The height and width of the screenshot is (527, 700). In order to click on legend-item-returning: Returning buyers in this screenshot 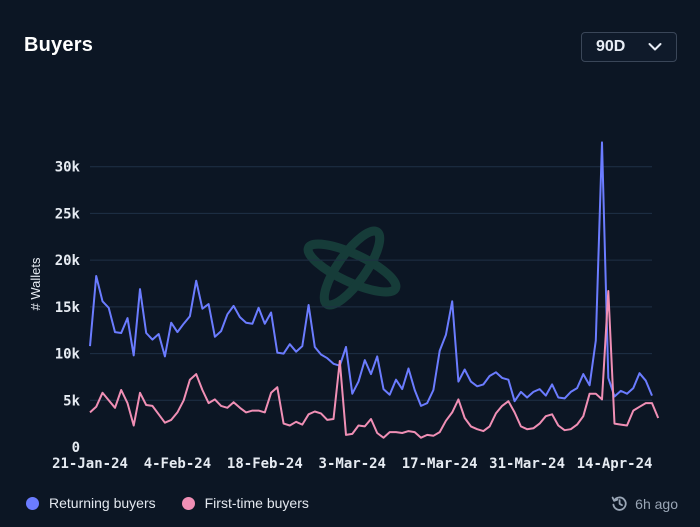, I will do `click(91, 503)`.